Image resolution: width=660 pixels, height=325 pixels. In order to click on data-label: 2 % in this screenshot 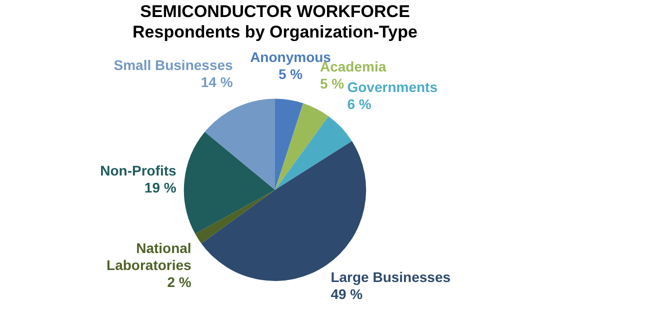, I will do `click(179, 282)`.